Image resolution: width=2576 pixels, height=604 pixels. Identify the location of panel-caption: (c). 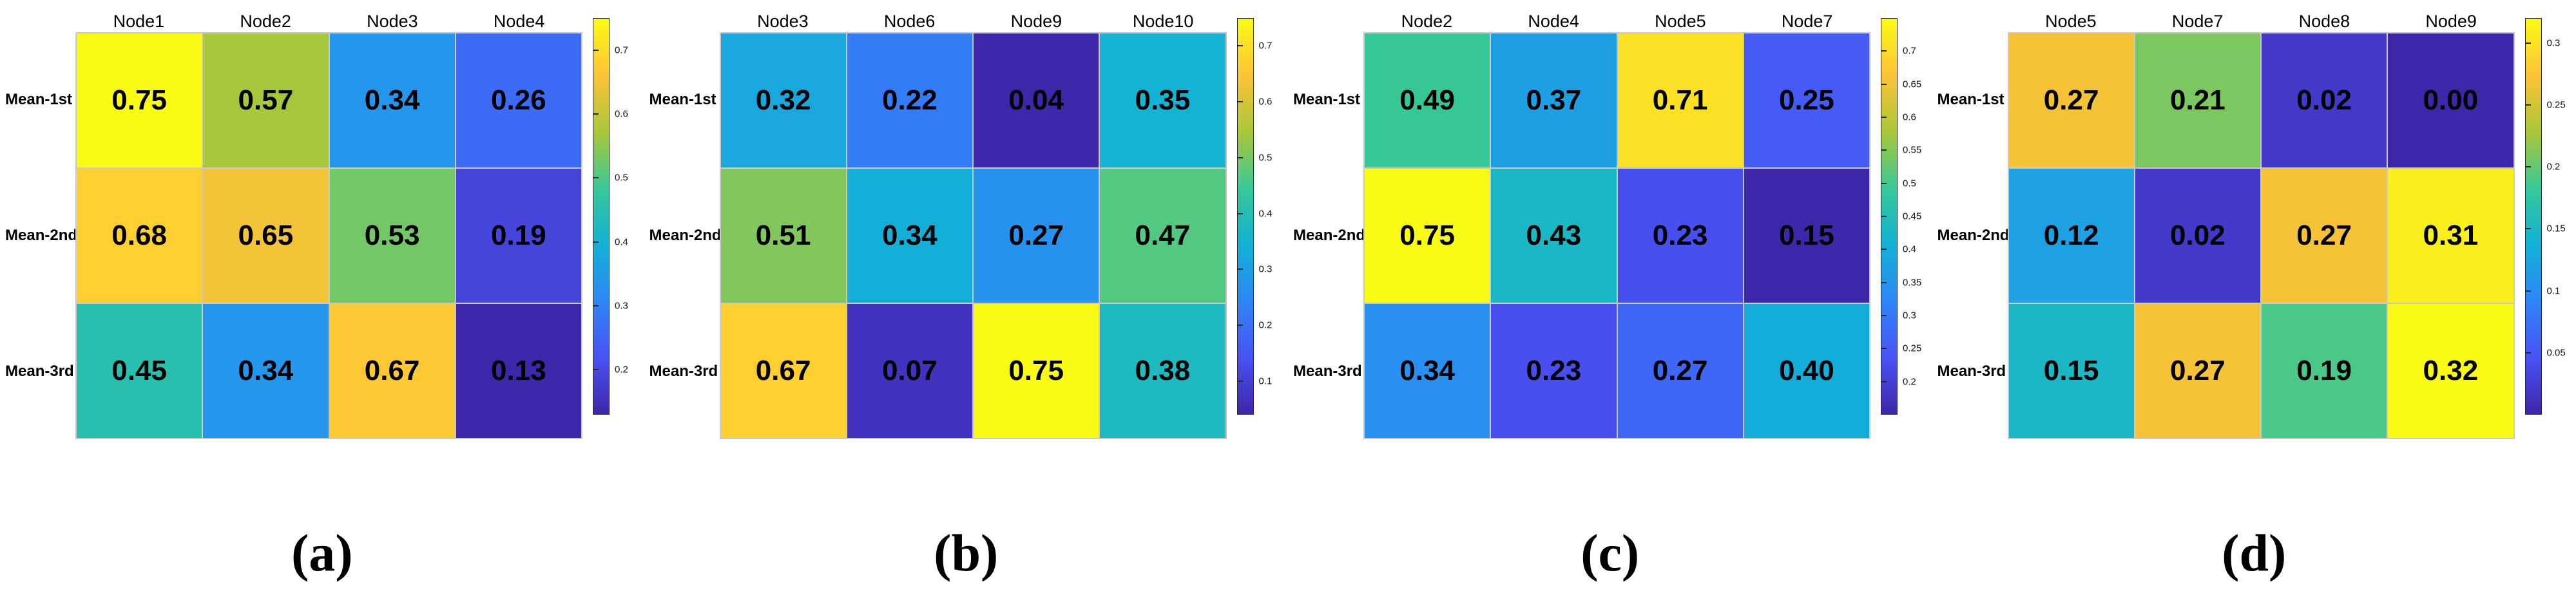
(1611, 553).